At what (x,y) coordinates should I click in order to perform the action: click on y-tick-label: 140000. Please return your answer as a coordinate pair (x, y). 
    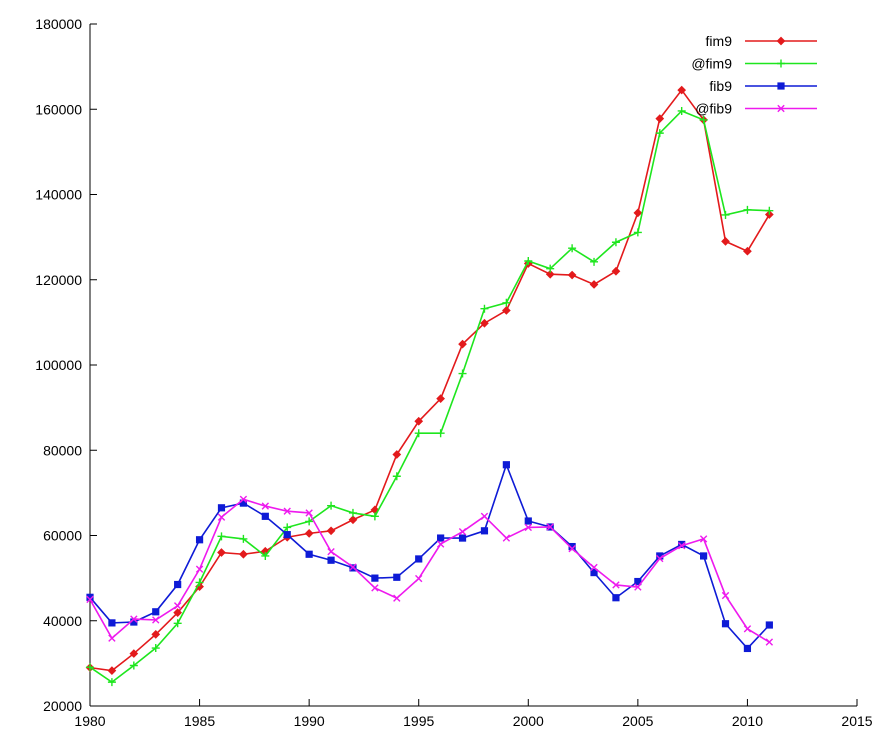
    Looking at the image, I should click on (58, 195).